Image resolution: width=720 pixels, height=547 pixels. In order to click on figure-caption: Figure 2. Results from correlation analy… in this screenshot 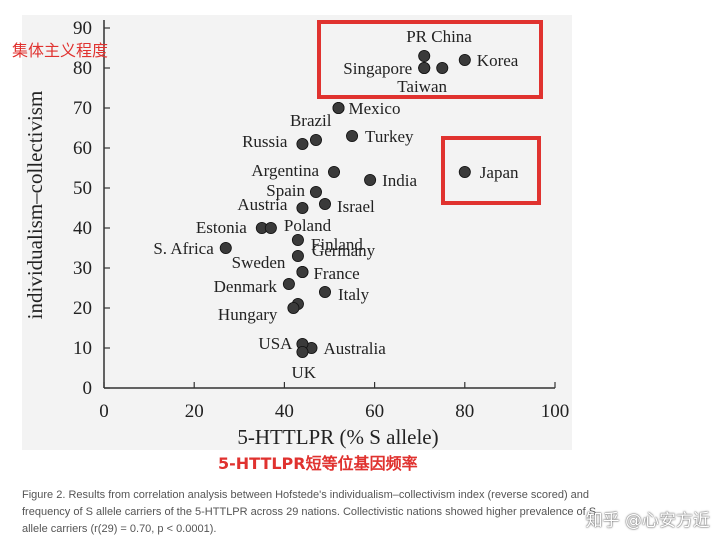, I will do `click(367, 512)`.